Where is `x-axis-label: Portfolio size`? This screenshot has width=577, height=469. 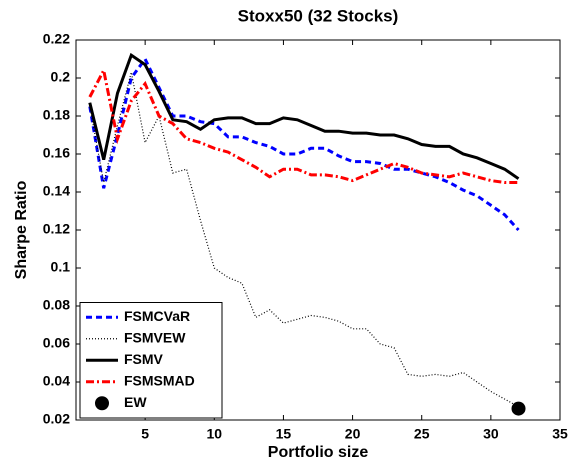 x-axis-label: Portfolio size is located at coordinates (318, 452).